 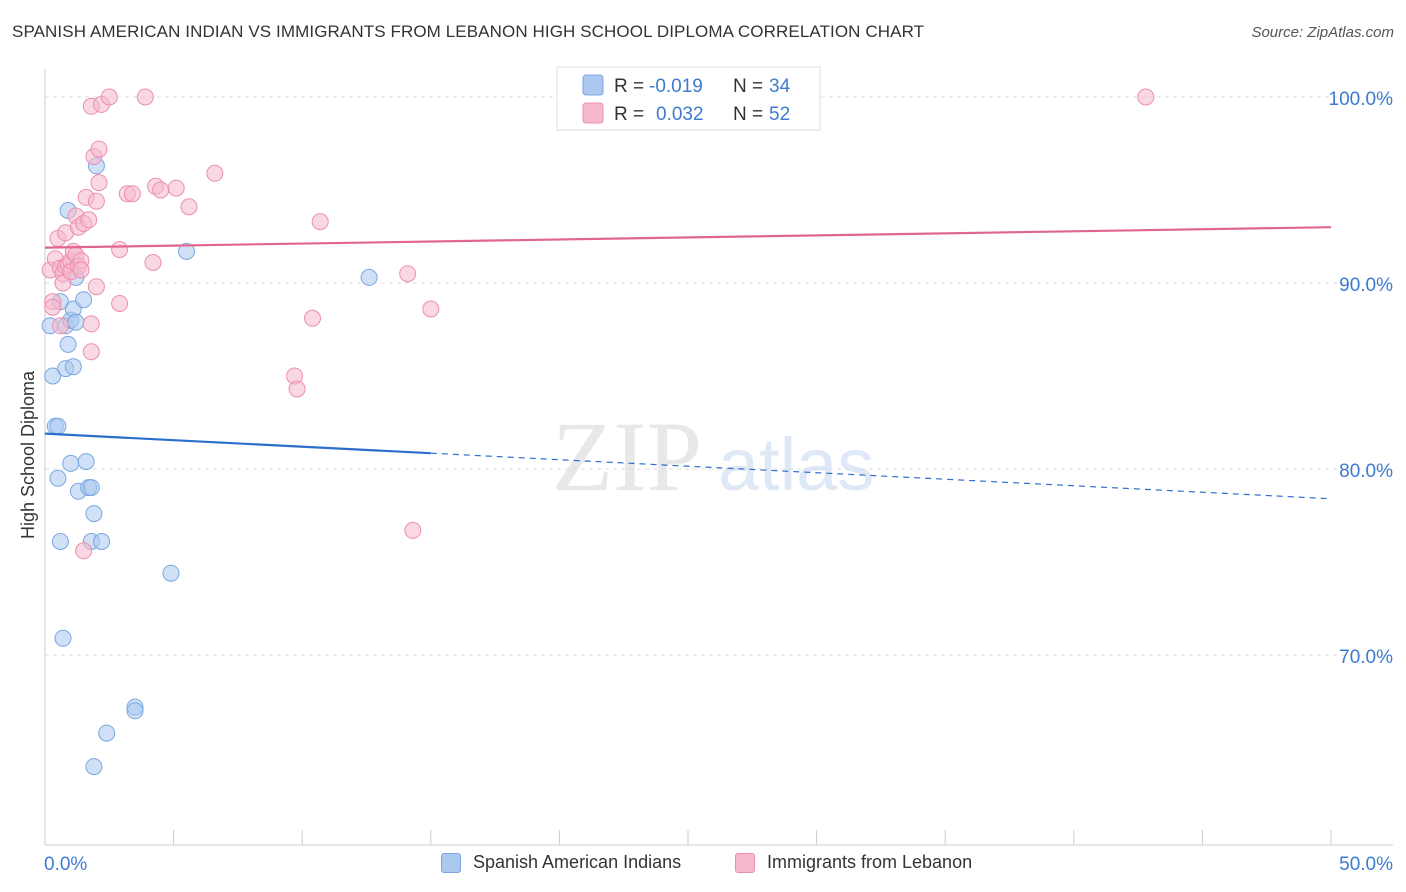 I want to click on trend-line-blue-solid, so click(x=237, y=443).